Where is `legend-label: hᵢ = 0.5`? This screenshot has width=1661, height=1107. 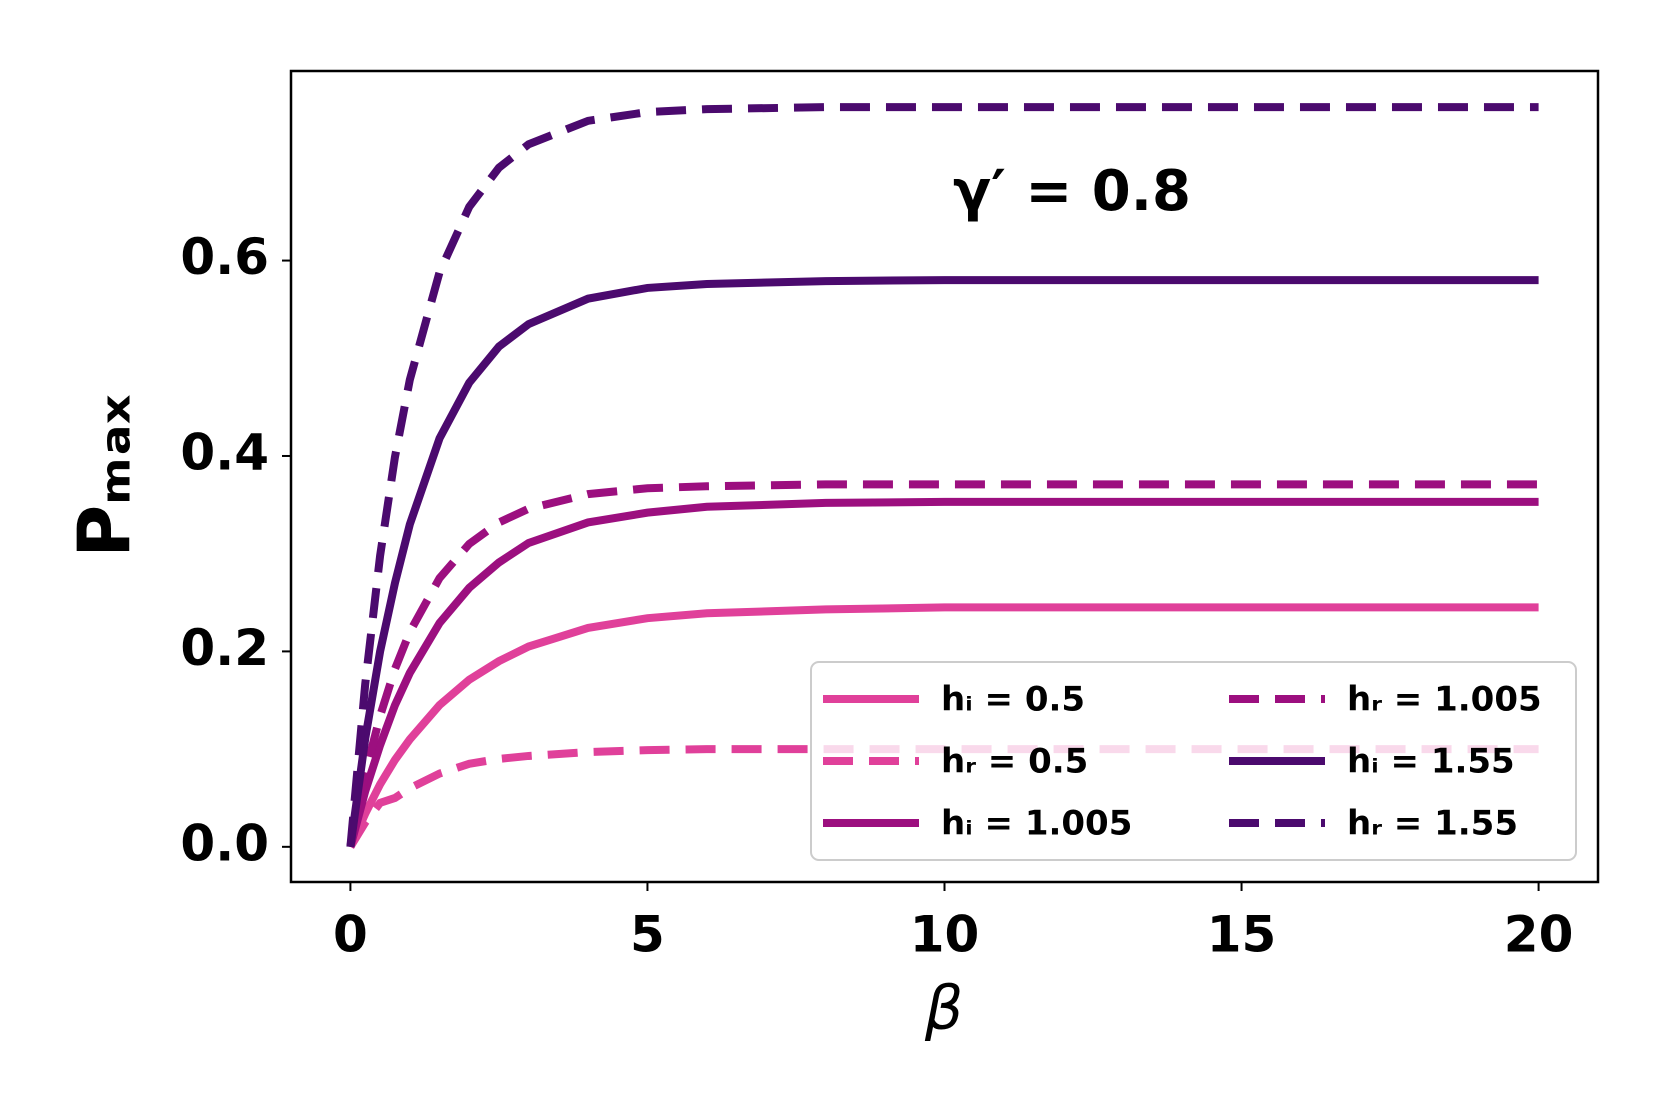
legend-label: hᵢ = 0.5 is located at coordinates (1013, 700).